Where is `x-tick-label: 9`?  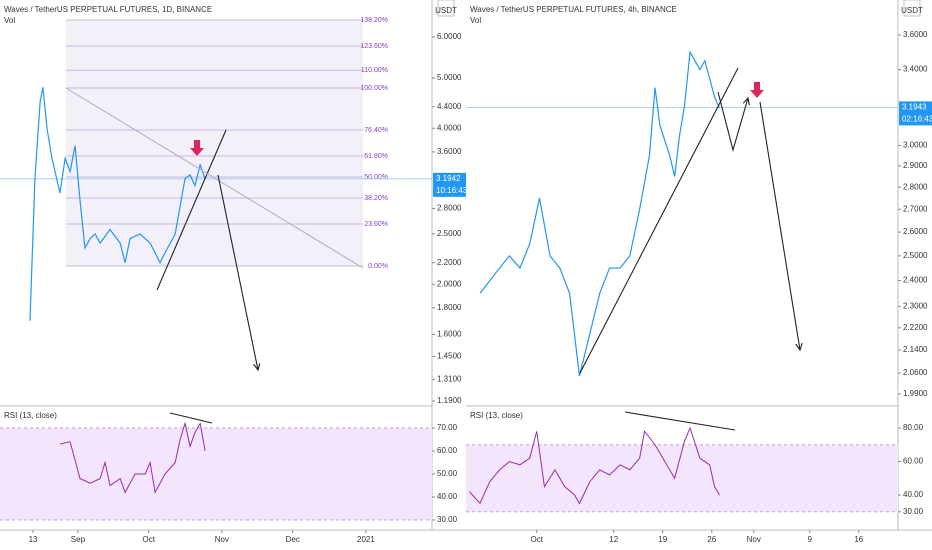
x-tick-label: 9 is located at coordinates (810, 539).